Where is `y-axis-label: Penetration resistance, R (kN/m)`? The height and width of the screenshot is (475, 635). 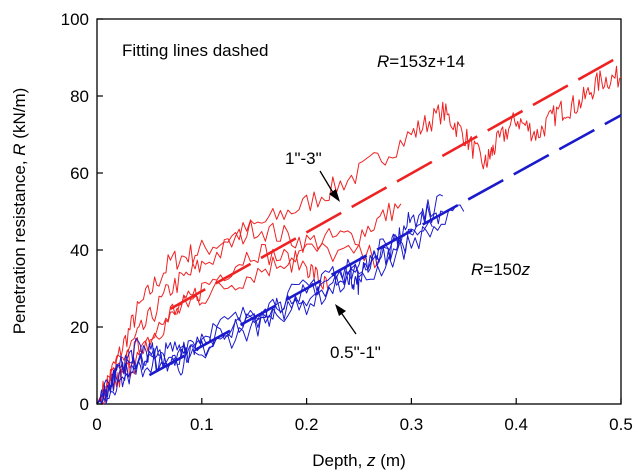
y-axis-label: Penetration resistance, R (kN/m) is located at coordinates (19, 211).